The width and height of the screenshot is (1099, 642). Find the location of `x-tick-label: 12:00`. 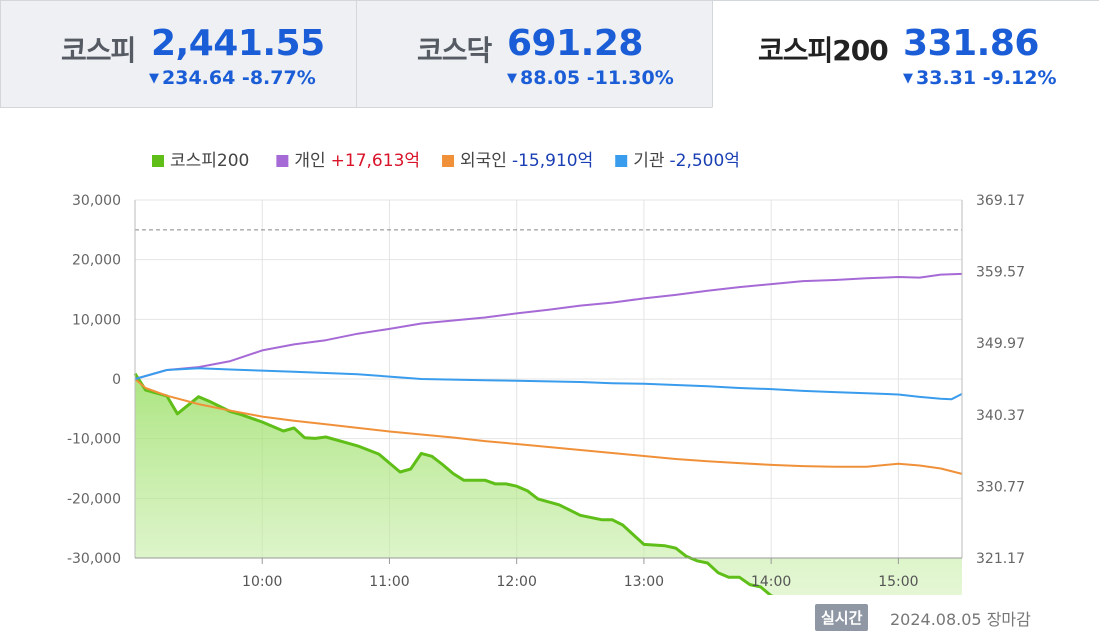

x-tick-label: 12:00 is located at coordinates (517, 582).